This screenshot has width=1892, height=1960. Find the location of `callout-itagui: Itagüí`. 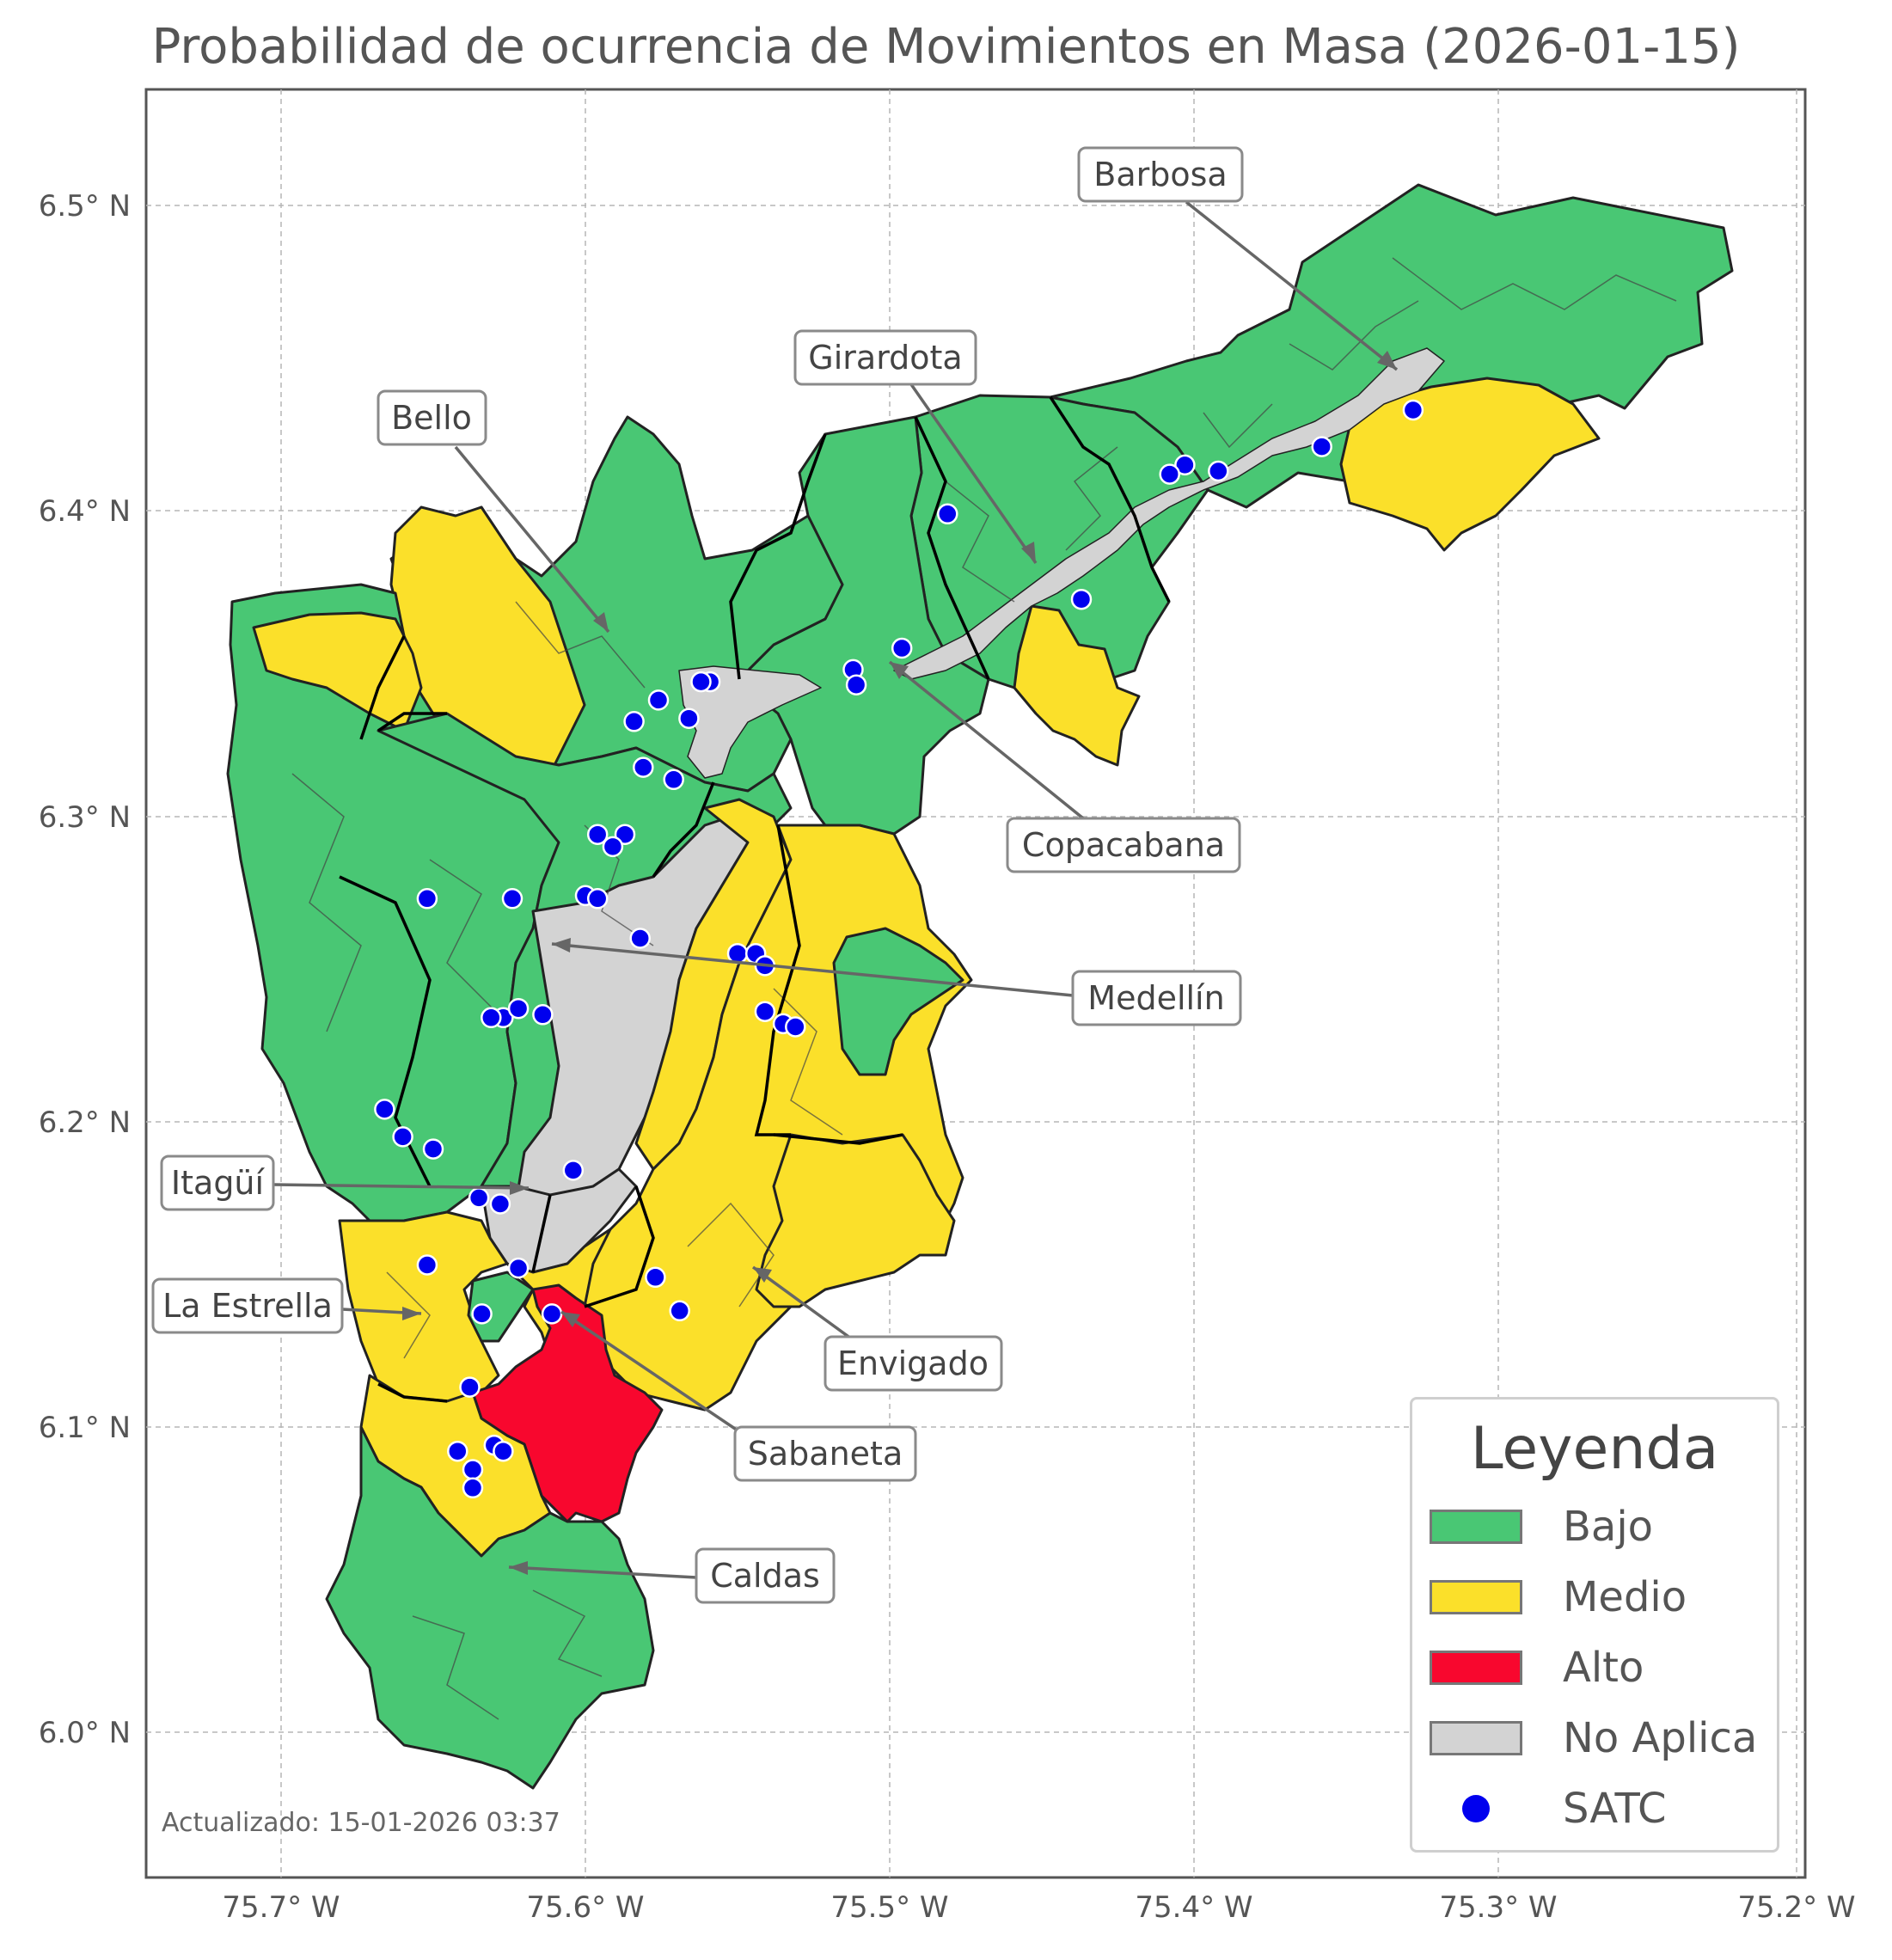

callout-itagui: Itagüí is located at coordinates (217, 1183).